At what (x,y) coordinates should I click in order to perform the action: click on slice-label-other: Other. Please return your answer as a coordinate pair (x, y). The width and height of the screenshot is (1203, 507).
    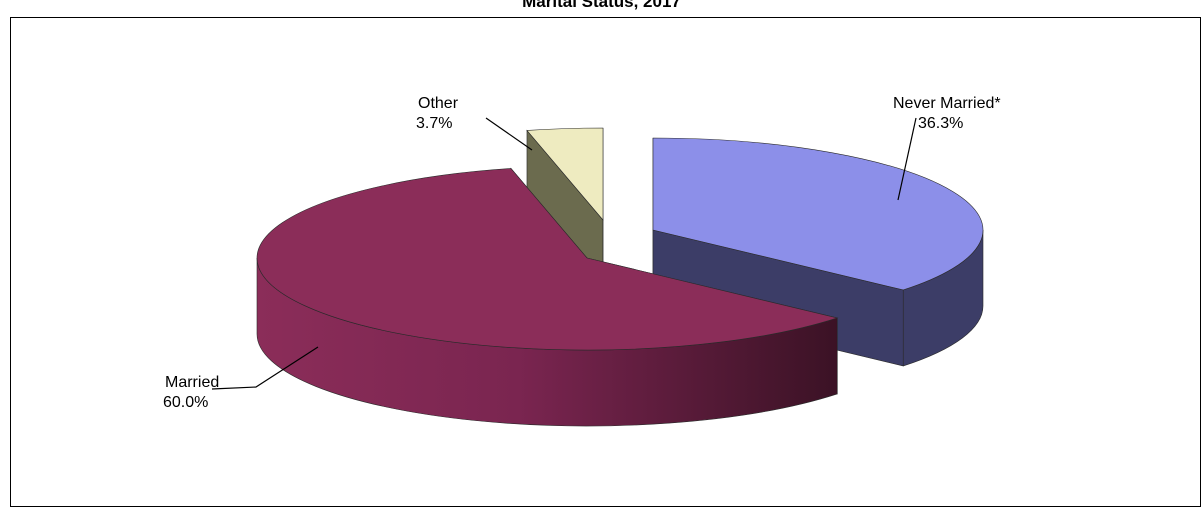
    Looking at the image, I should click on (438, 103).